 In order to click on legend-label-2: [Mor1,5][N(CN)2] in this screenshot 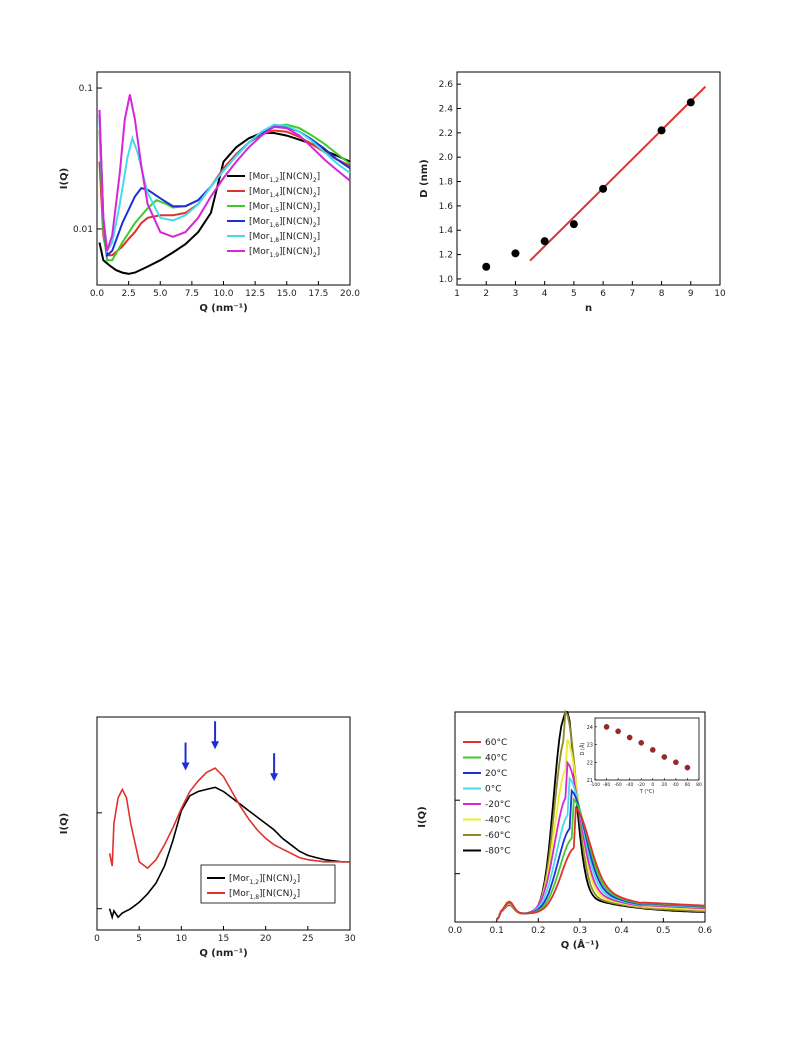, I will do `click(284, 208)`.